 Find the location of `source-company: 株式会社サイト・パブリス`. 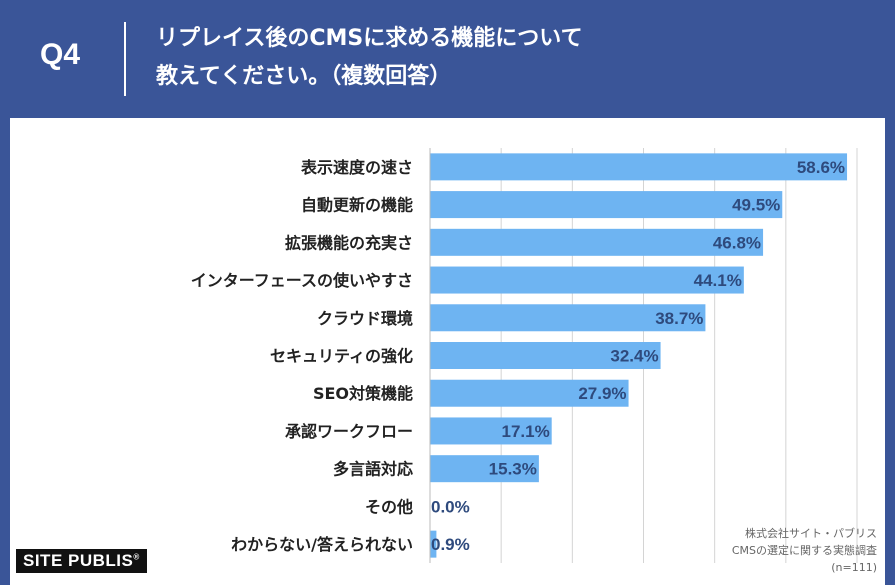

source-company: 株式会社サイト・パブリス is located at coordinates (811, 533).